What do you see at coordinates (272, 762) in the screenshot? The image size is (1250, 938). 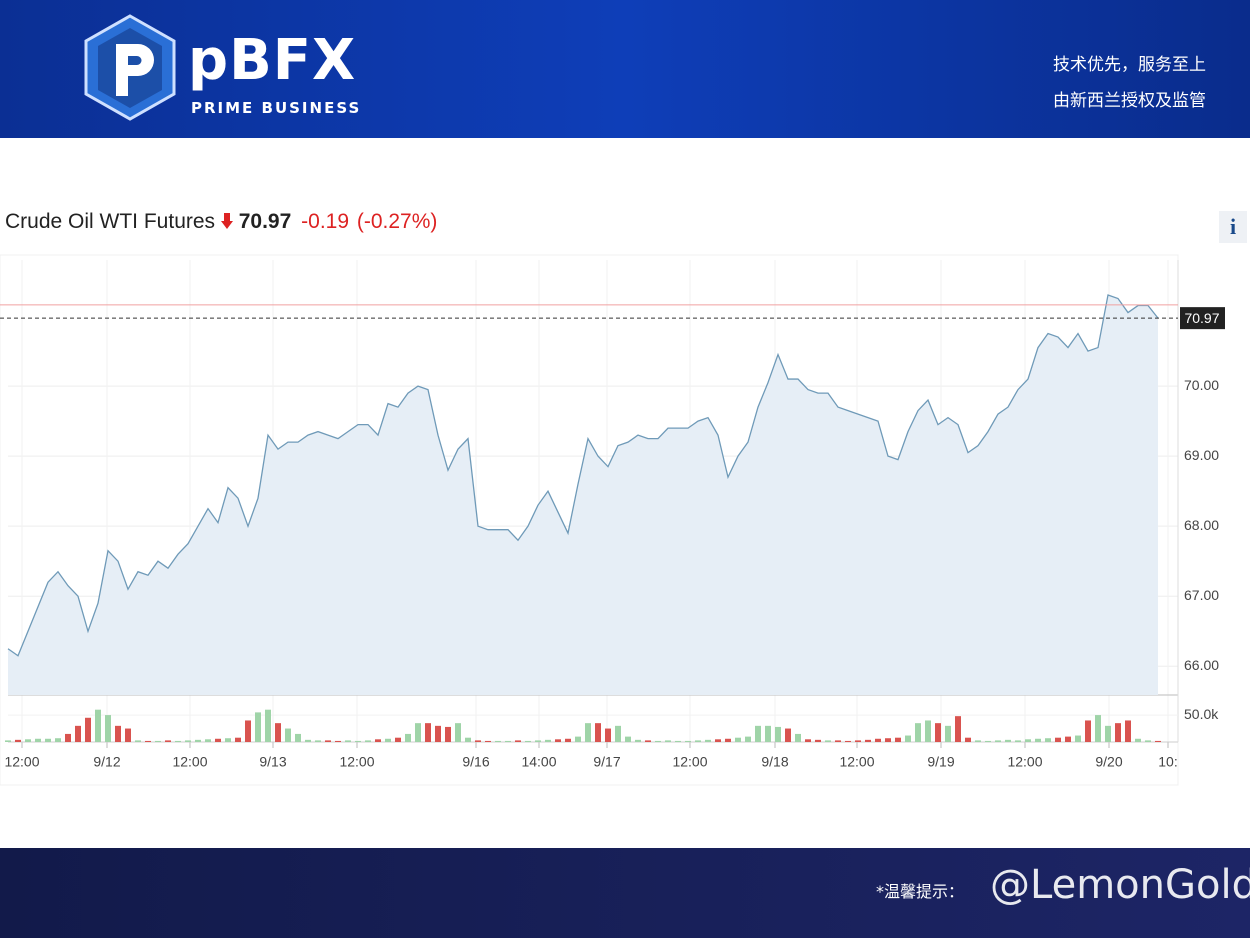 I see `x-tick-label: 9/13` at bounding box center [272, 762].